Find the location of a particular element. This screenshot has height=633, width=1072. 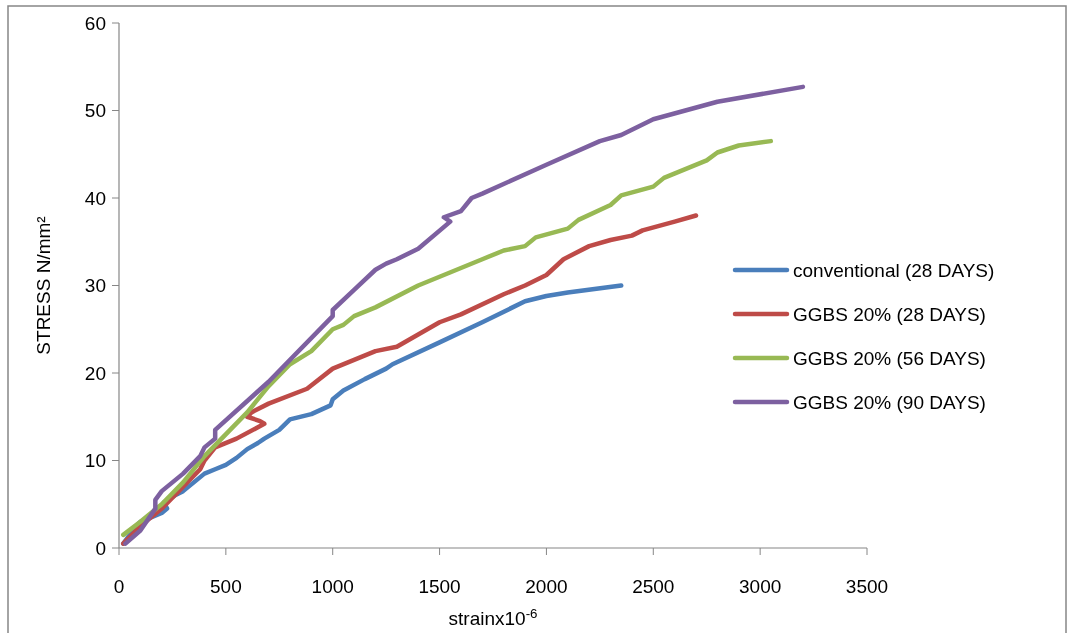

x-tick-label: 1000 is located at coordinates (332, 586).